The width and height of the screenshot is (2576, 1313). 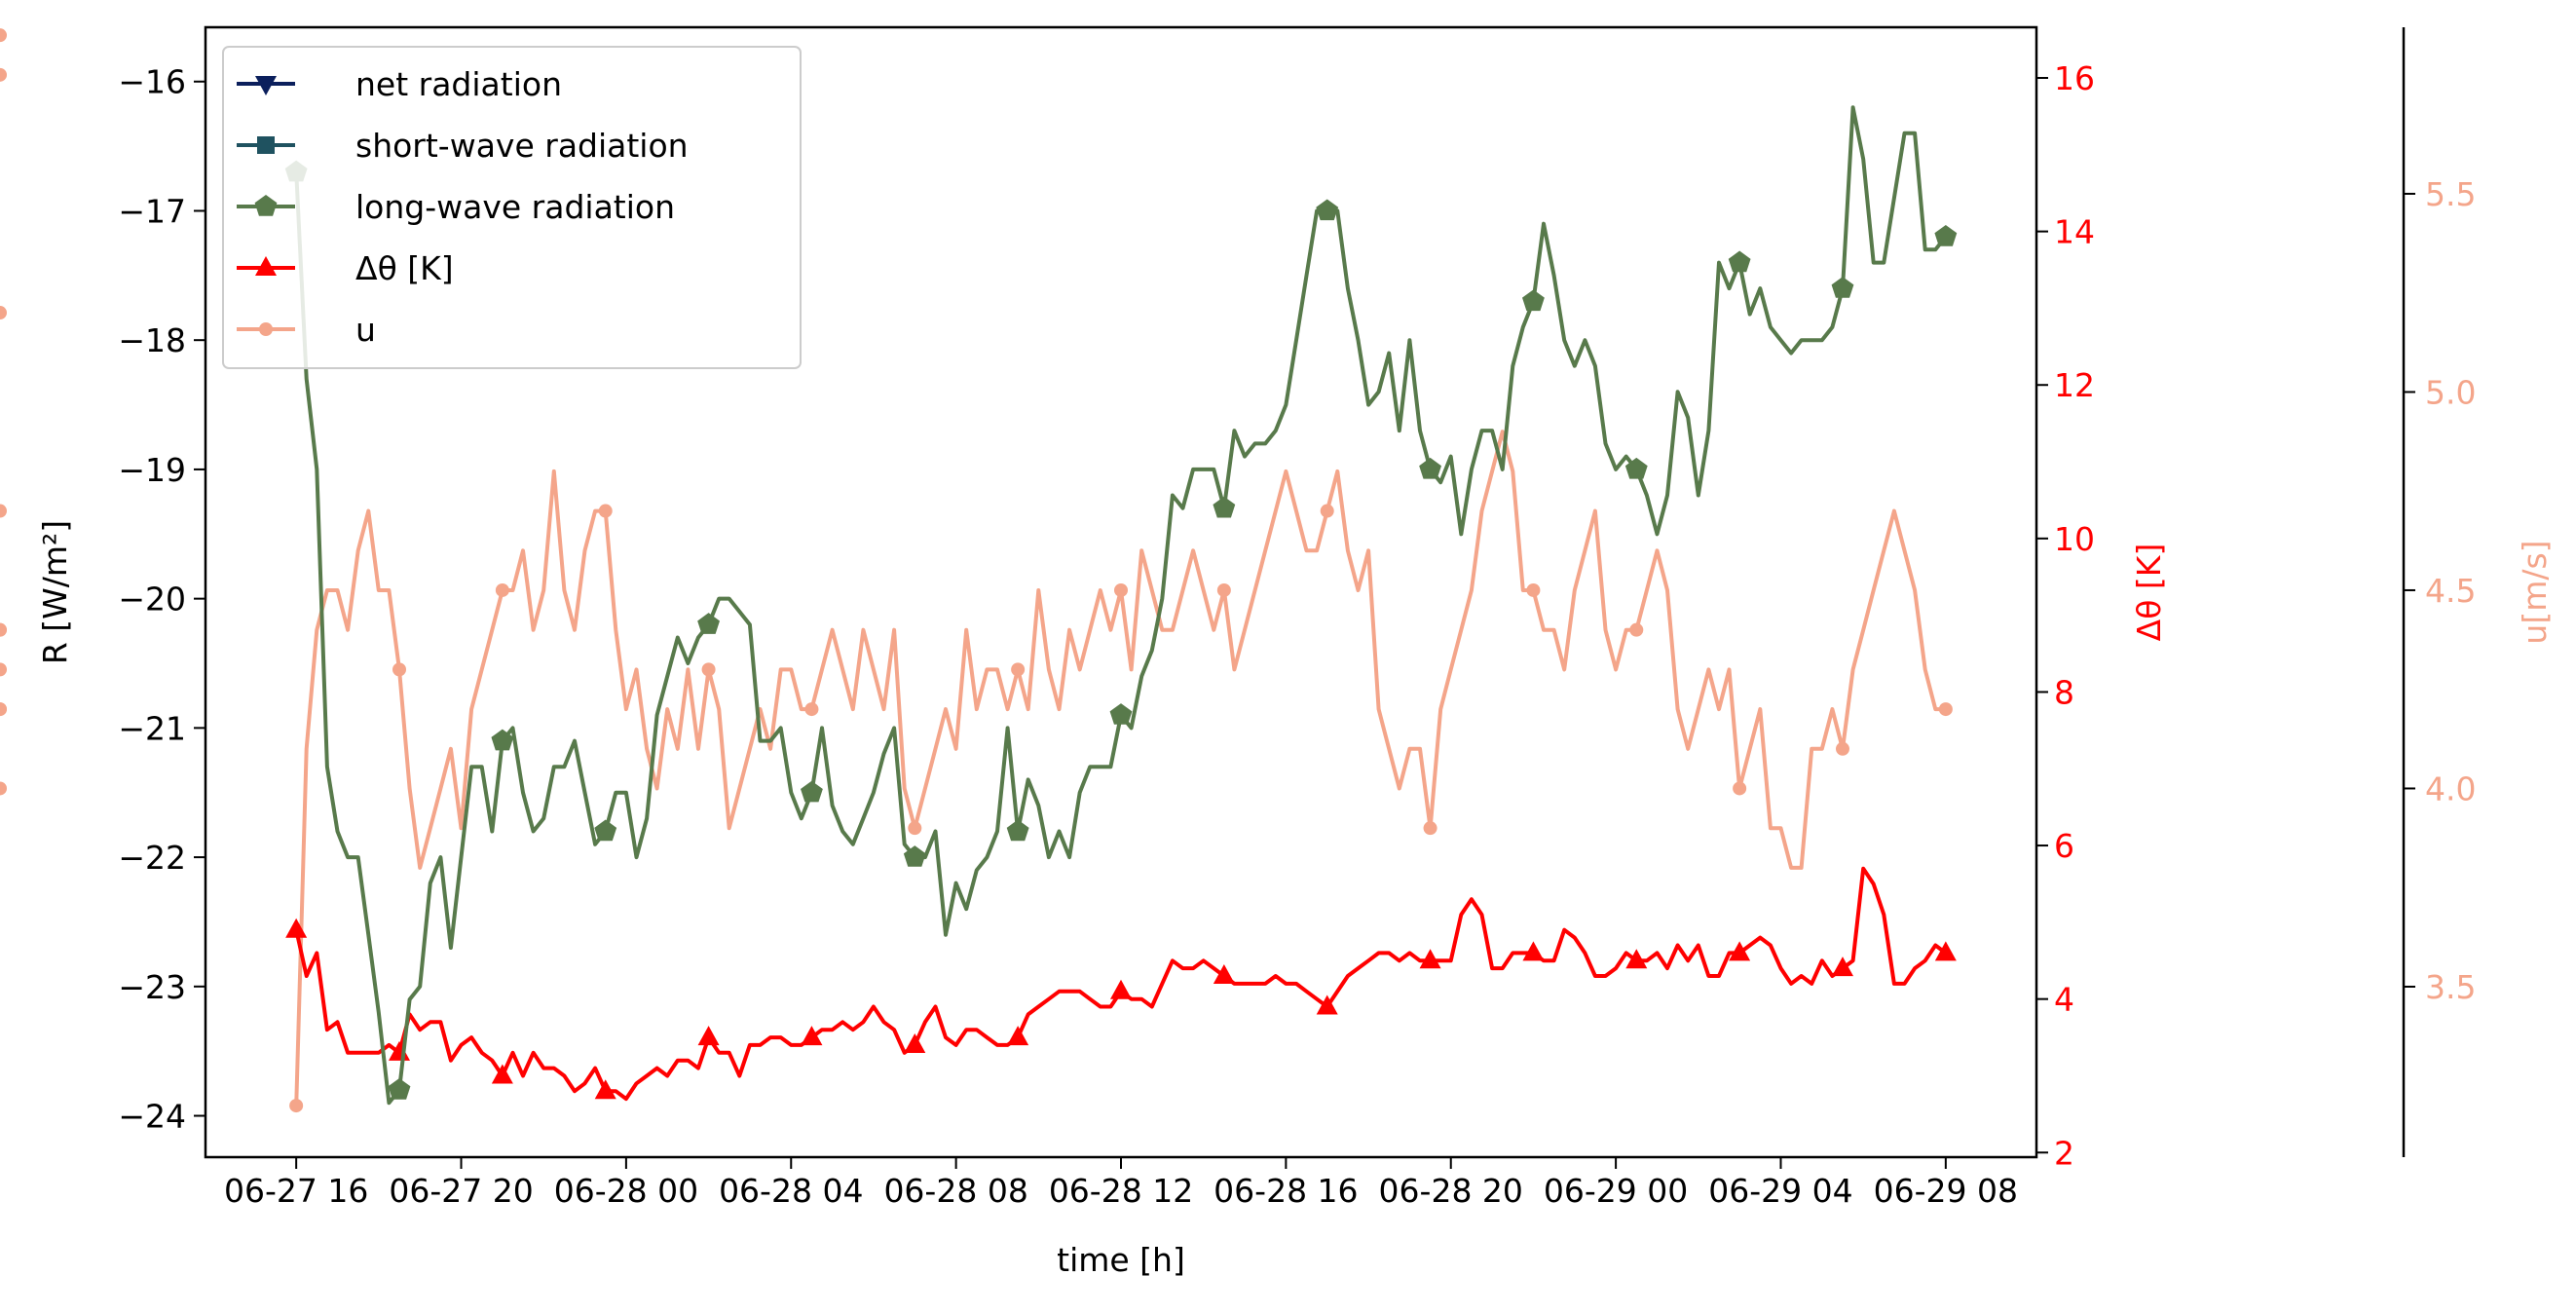 I want to click on far-right-y-tick-label: 4.0, so click(x=2450, y=788).